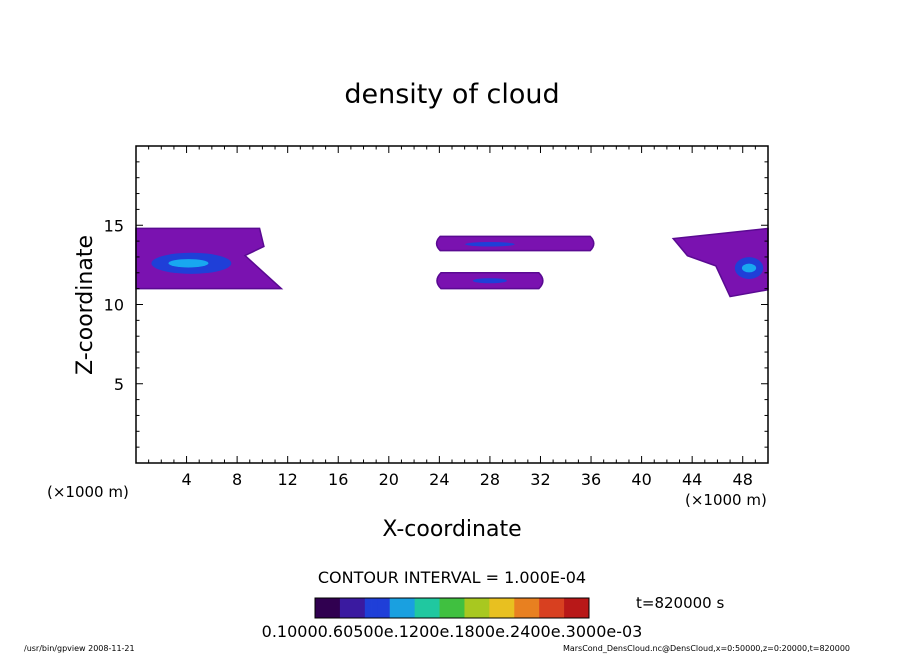 The width and height of the screenshot is (904, 654). Describe the element at coordinates (591, 479) in the screenshot. I see `x-tick-label: 36` at that location.